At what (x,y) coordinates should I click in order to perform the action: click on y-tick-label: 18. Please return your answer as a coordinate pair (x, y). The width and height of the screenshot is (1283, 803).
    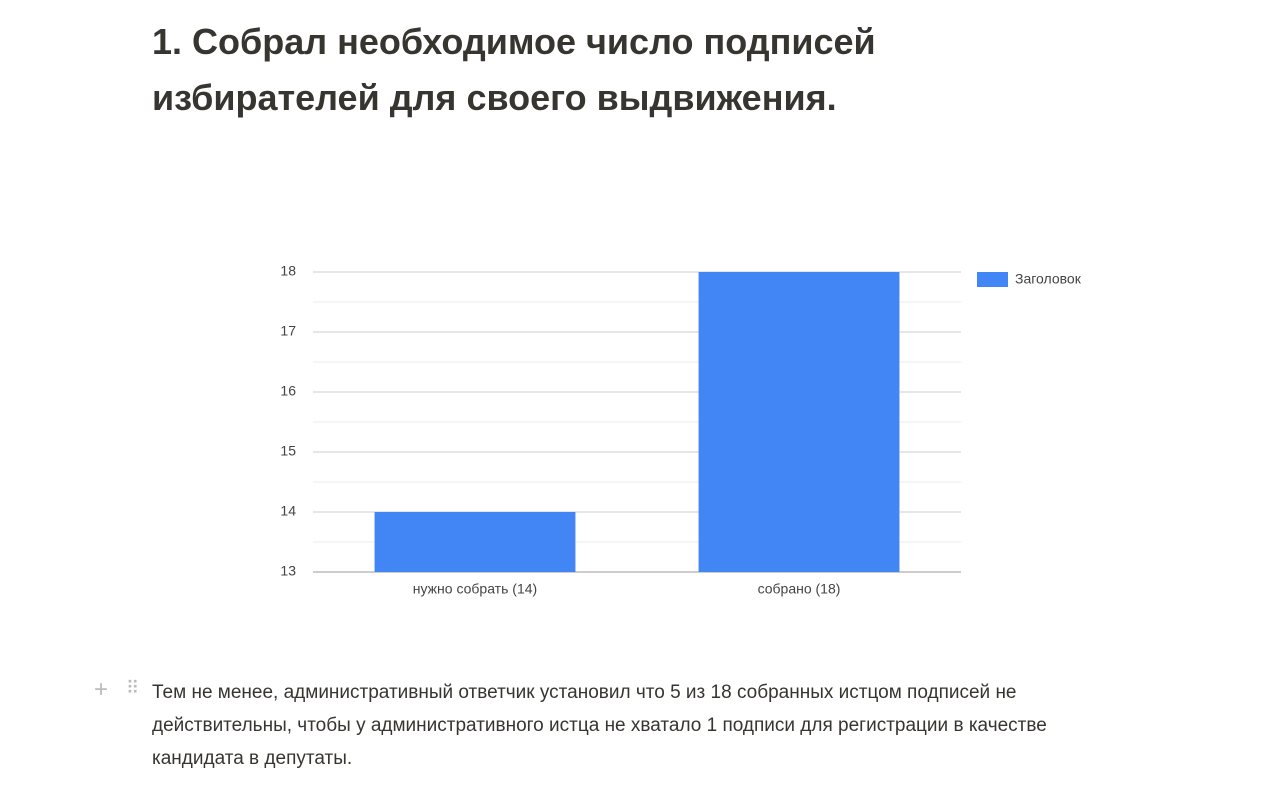
    Looking at the image, I should click on (288, 271).